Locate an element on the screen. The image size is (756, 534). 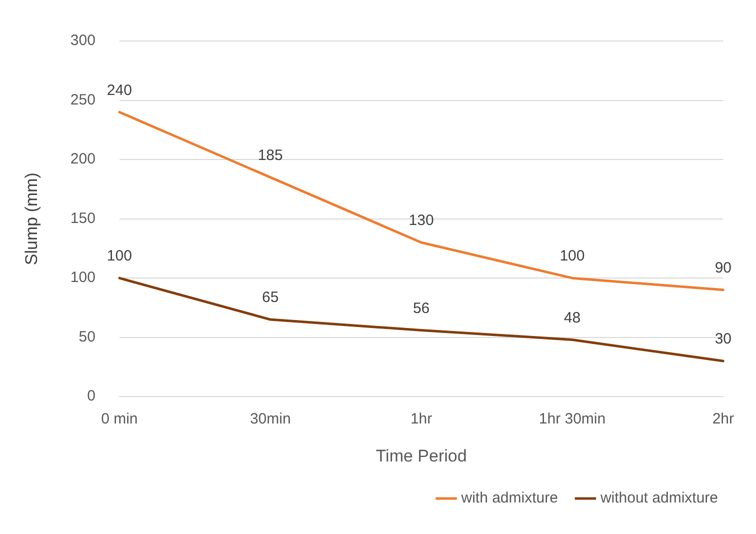
y-tick-label: 200 is located at coordinates (83, 159).